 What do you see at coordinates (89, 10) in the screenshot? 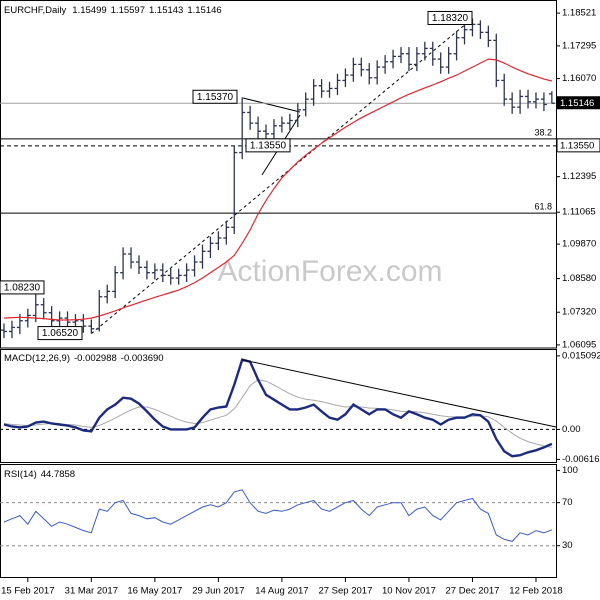
I see `last-open: 1.15499` at bounding box center [89, 10].